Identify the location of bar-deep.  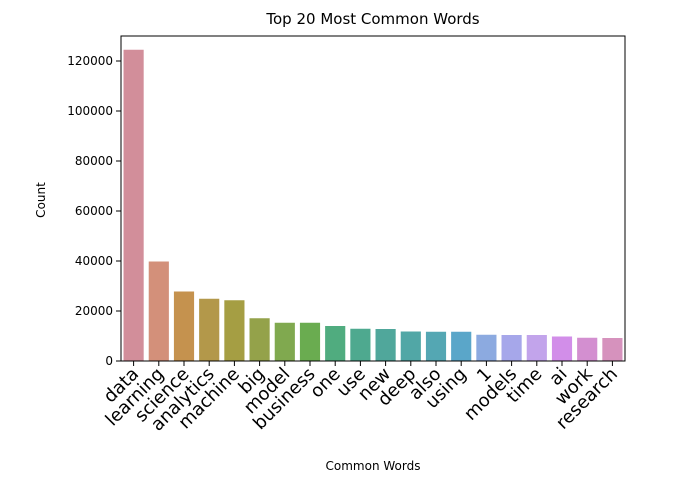
(410, 346).